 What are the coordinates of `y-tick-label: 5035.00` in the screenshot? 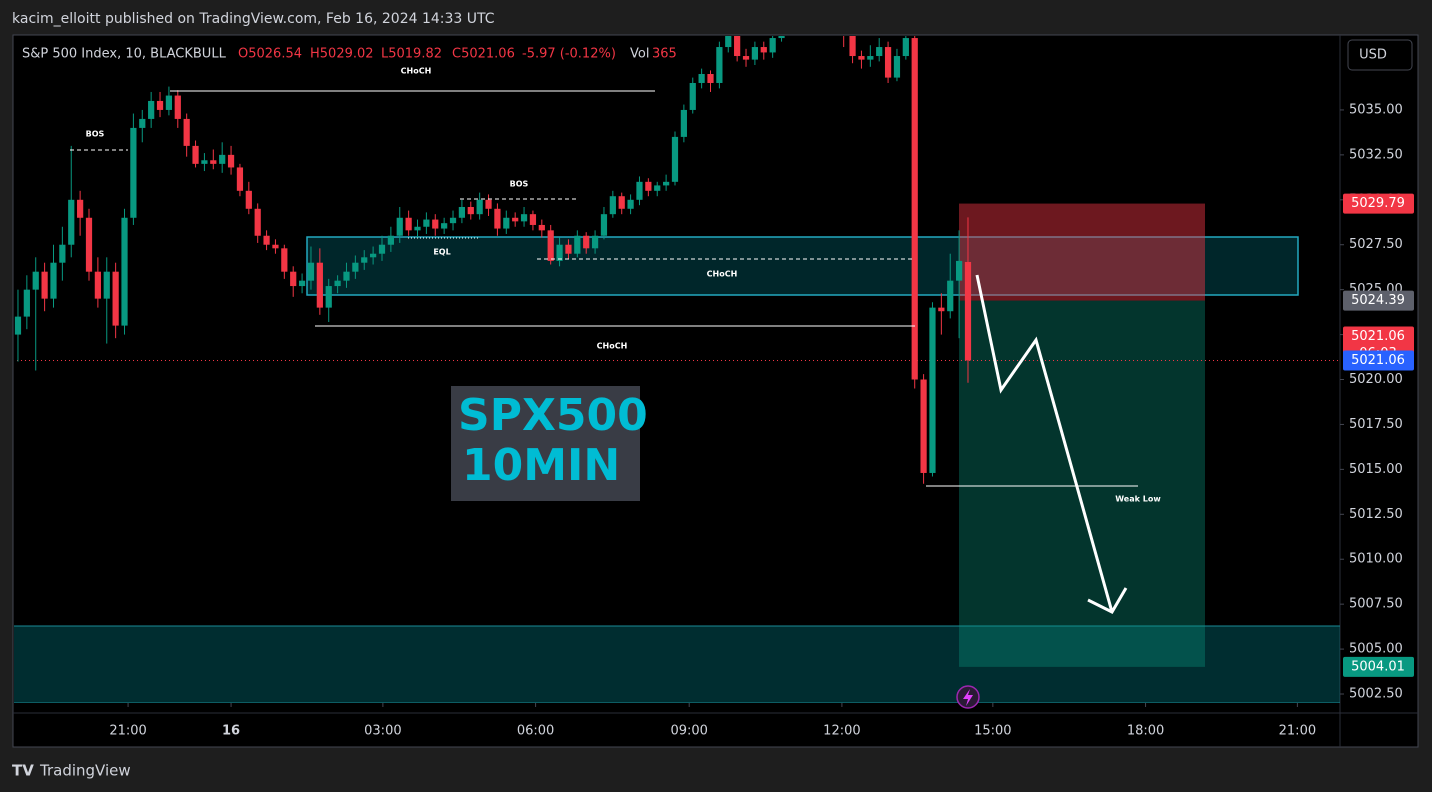 It's located at (1376, 109).